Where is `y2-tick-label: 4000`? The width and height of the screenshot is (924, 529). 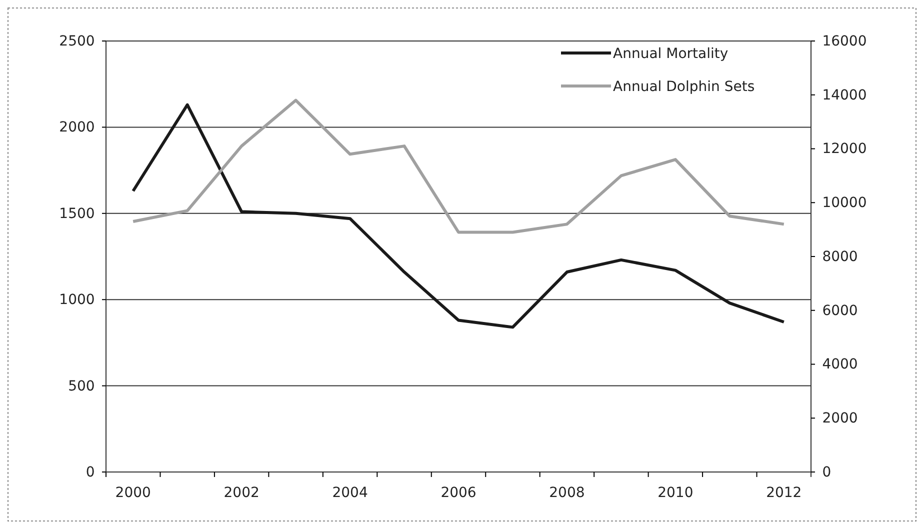 y2-tick-label: 4000 is located at coordinates (840, 364).